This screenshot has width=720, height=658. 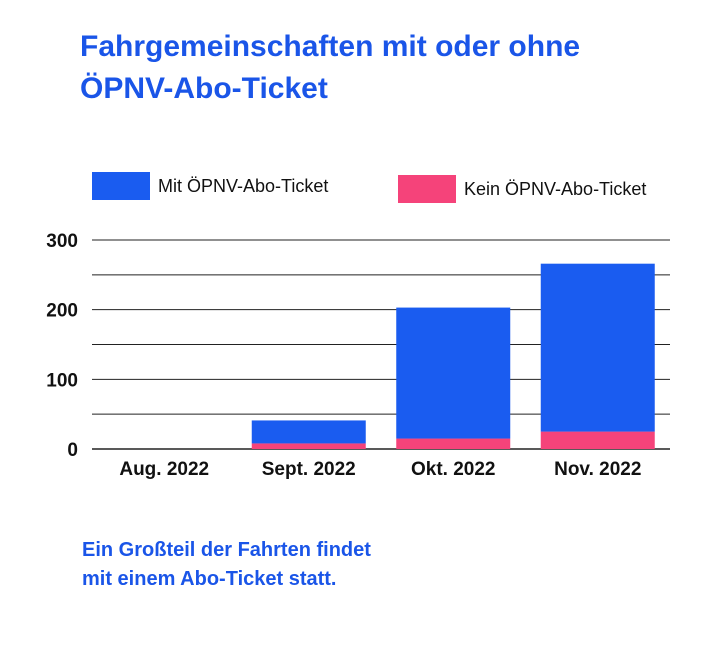 I want to click on y-tick-label-100: 100, so click(x=62, y=380).